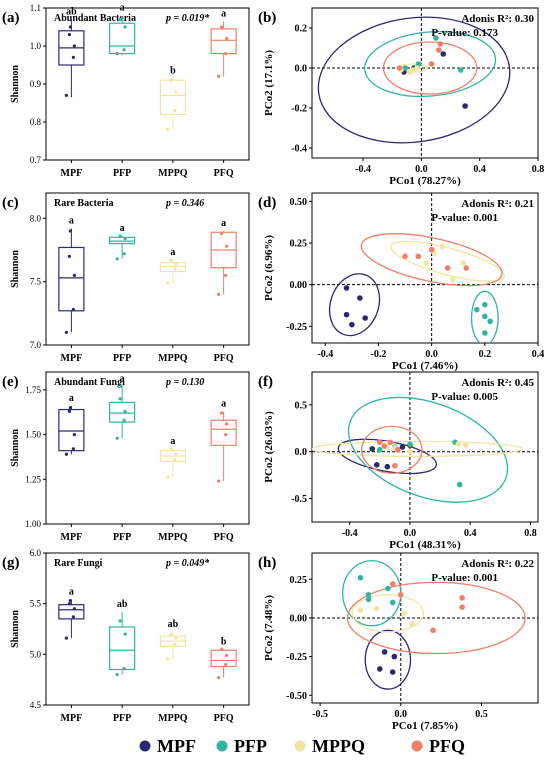  What do you see at coordinates (36, 654) in the screenshot?
I see `y-tick-label: 5.0` at bounding box center [36, 654].